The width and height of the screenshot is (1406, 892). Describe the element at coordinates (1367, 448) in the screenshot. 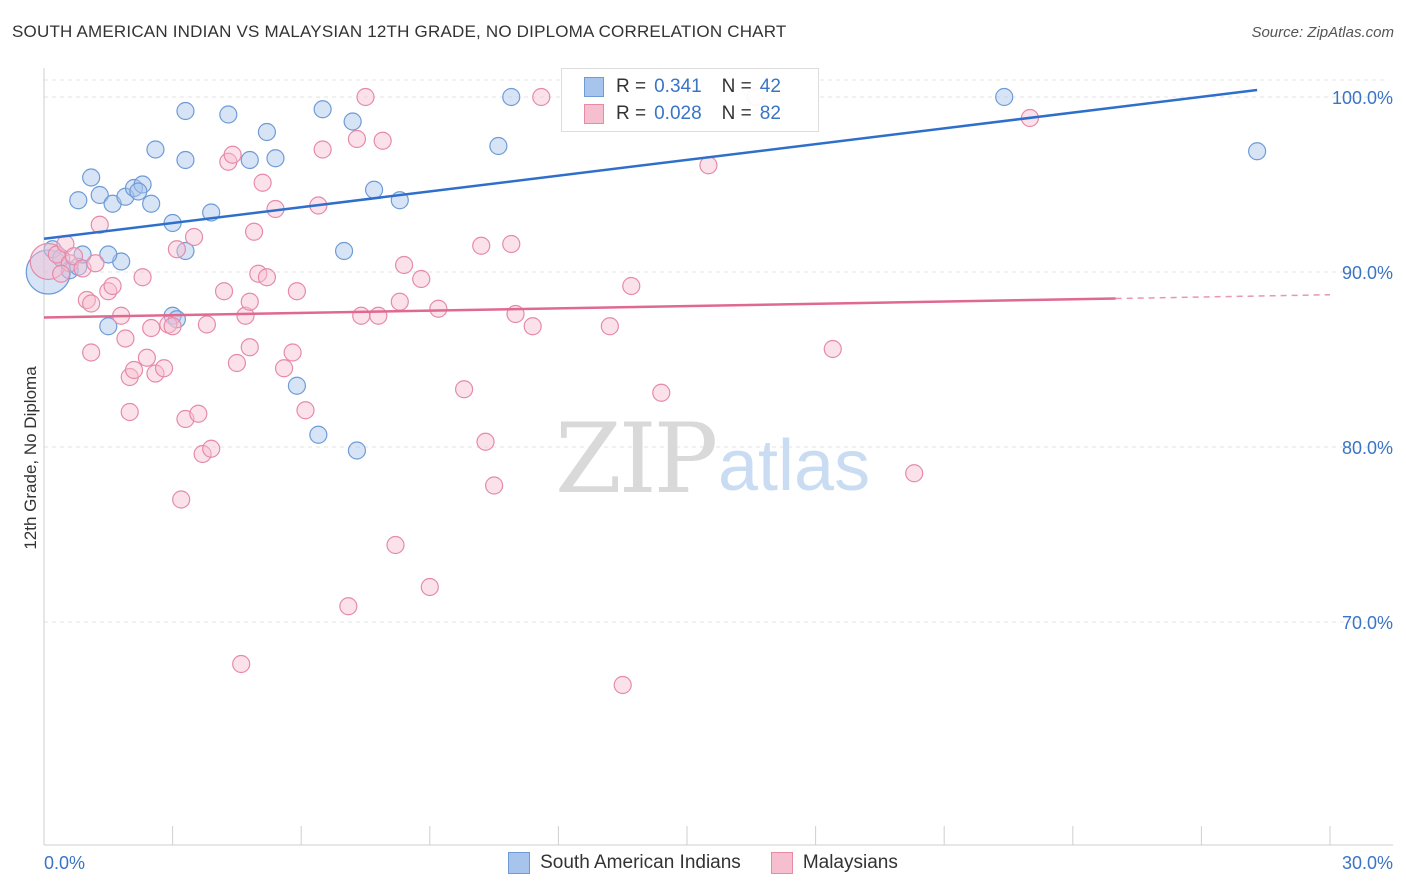

I see `y-tick-label: 80.0%` at that location.